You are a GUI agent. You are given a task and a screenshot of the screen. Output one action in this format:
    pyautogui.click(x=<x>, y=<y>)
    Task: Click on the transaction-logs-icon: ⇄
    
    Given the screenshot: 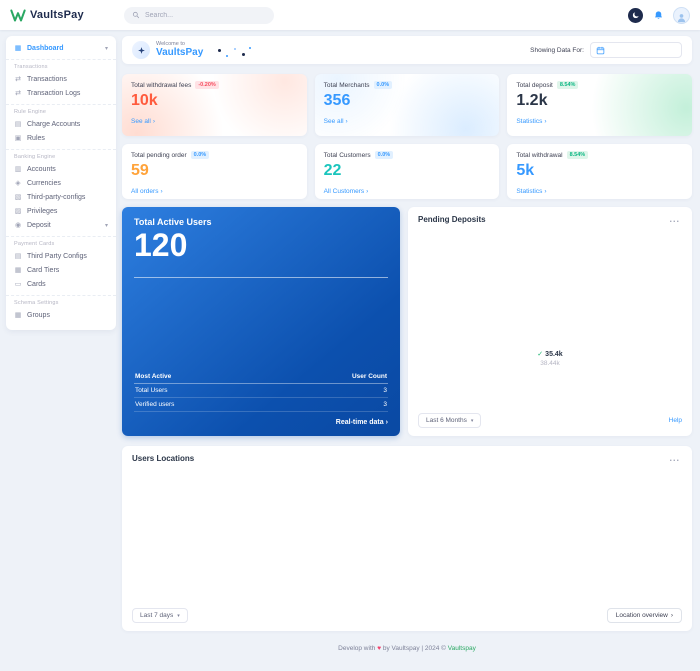 What is the action you would take?
    pyautogui.click(x=18, y=93)
    